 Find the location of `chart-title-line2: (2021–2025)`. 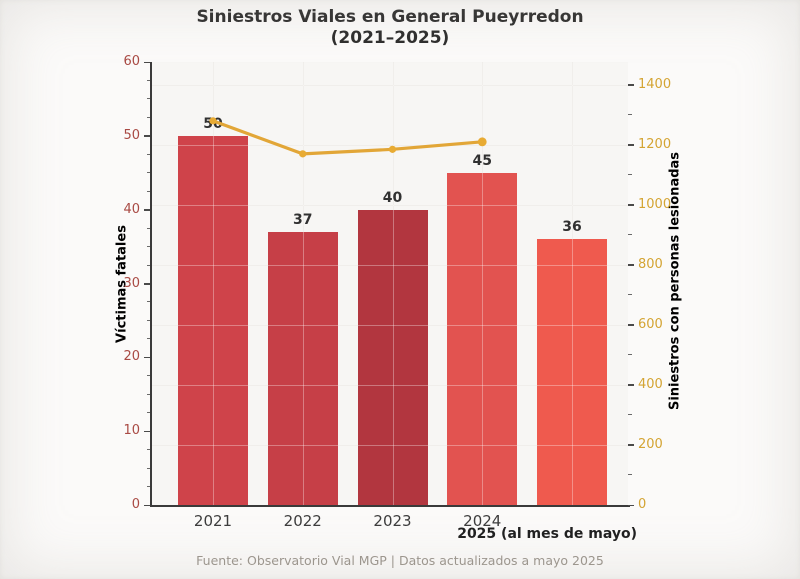

chart-title-line2: (2021–2025) is located at coordinates (390, 38).